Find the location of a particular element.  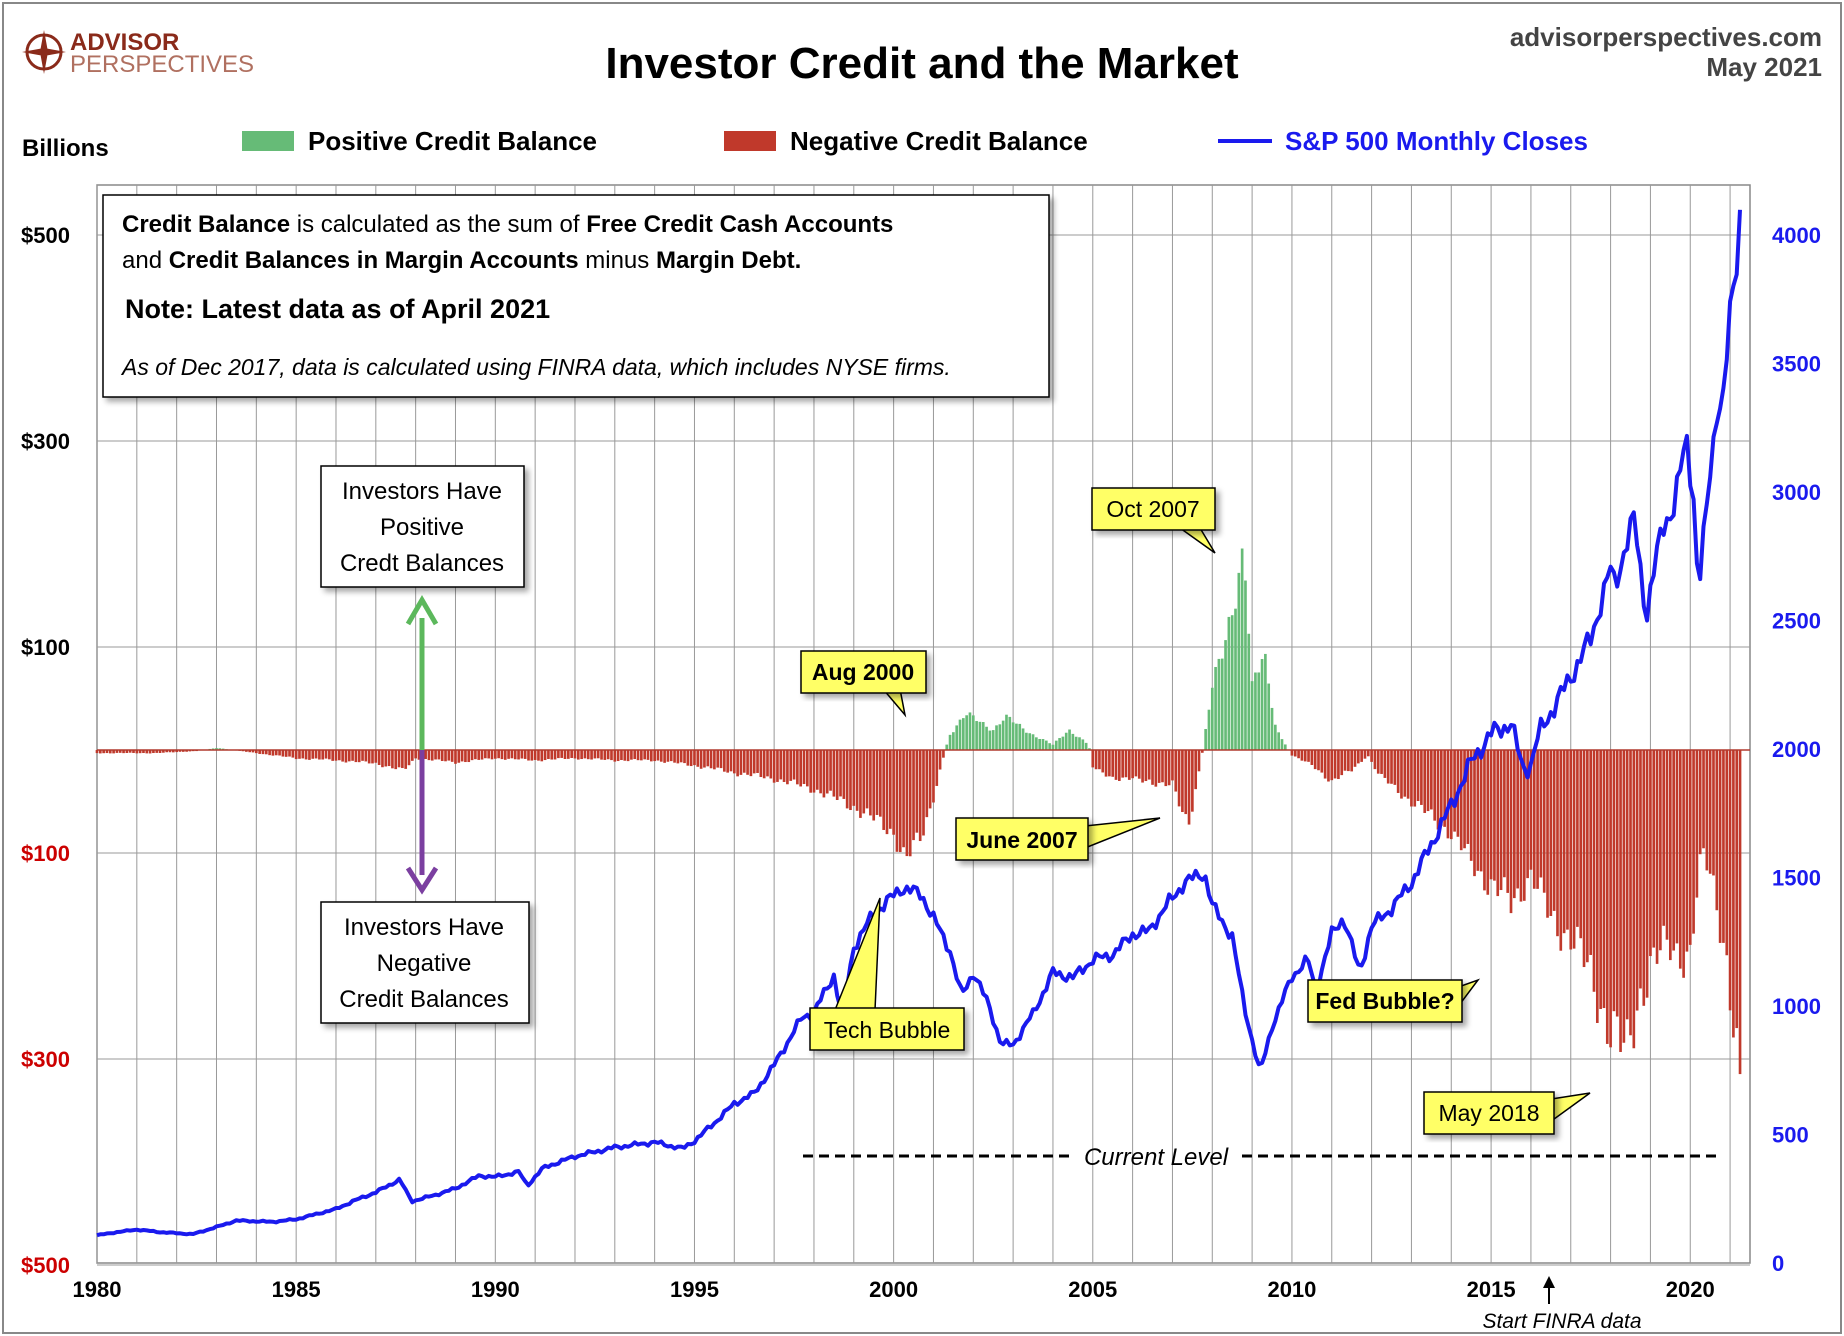

right-tick-label: 2000 is located at coordinates (1796, 749).